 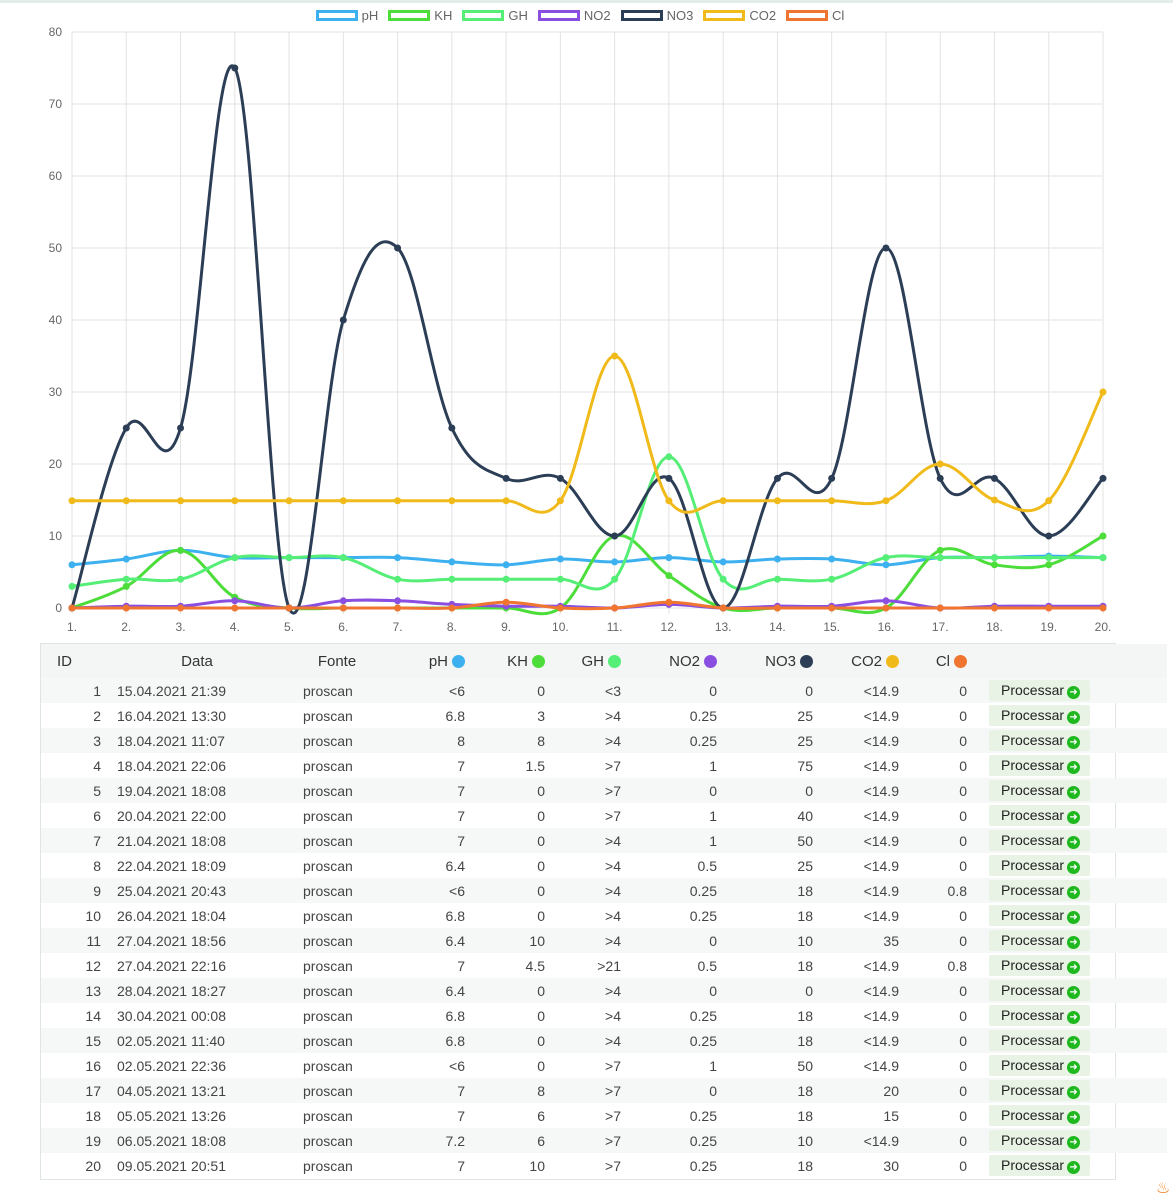 I want to click on cell-id: 12, so click(x=93, y=965).